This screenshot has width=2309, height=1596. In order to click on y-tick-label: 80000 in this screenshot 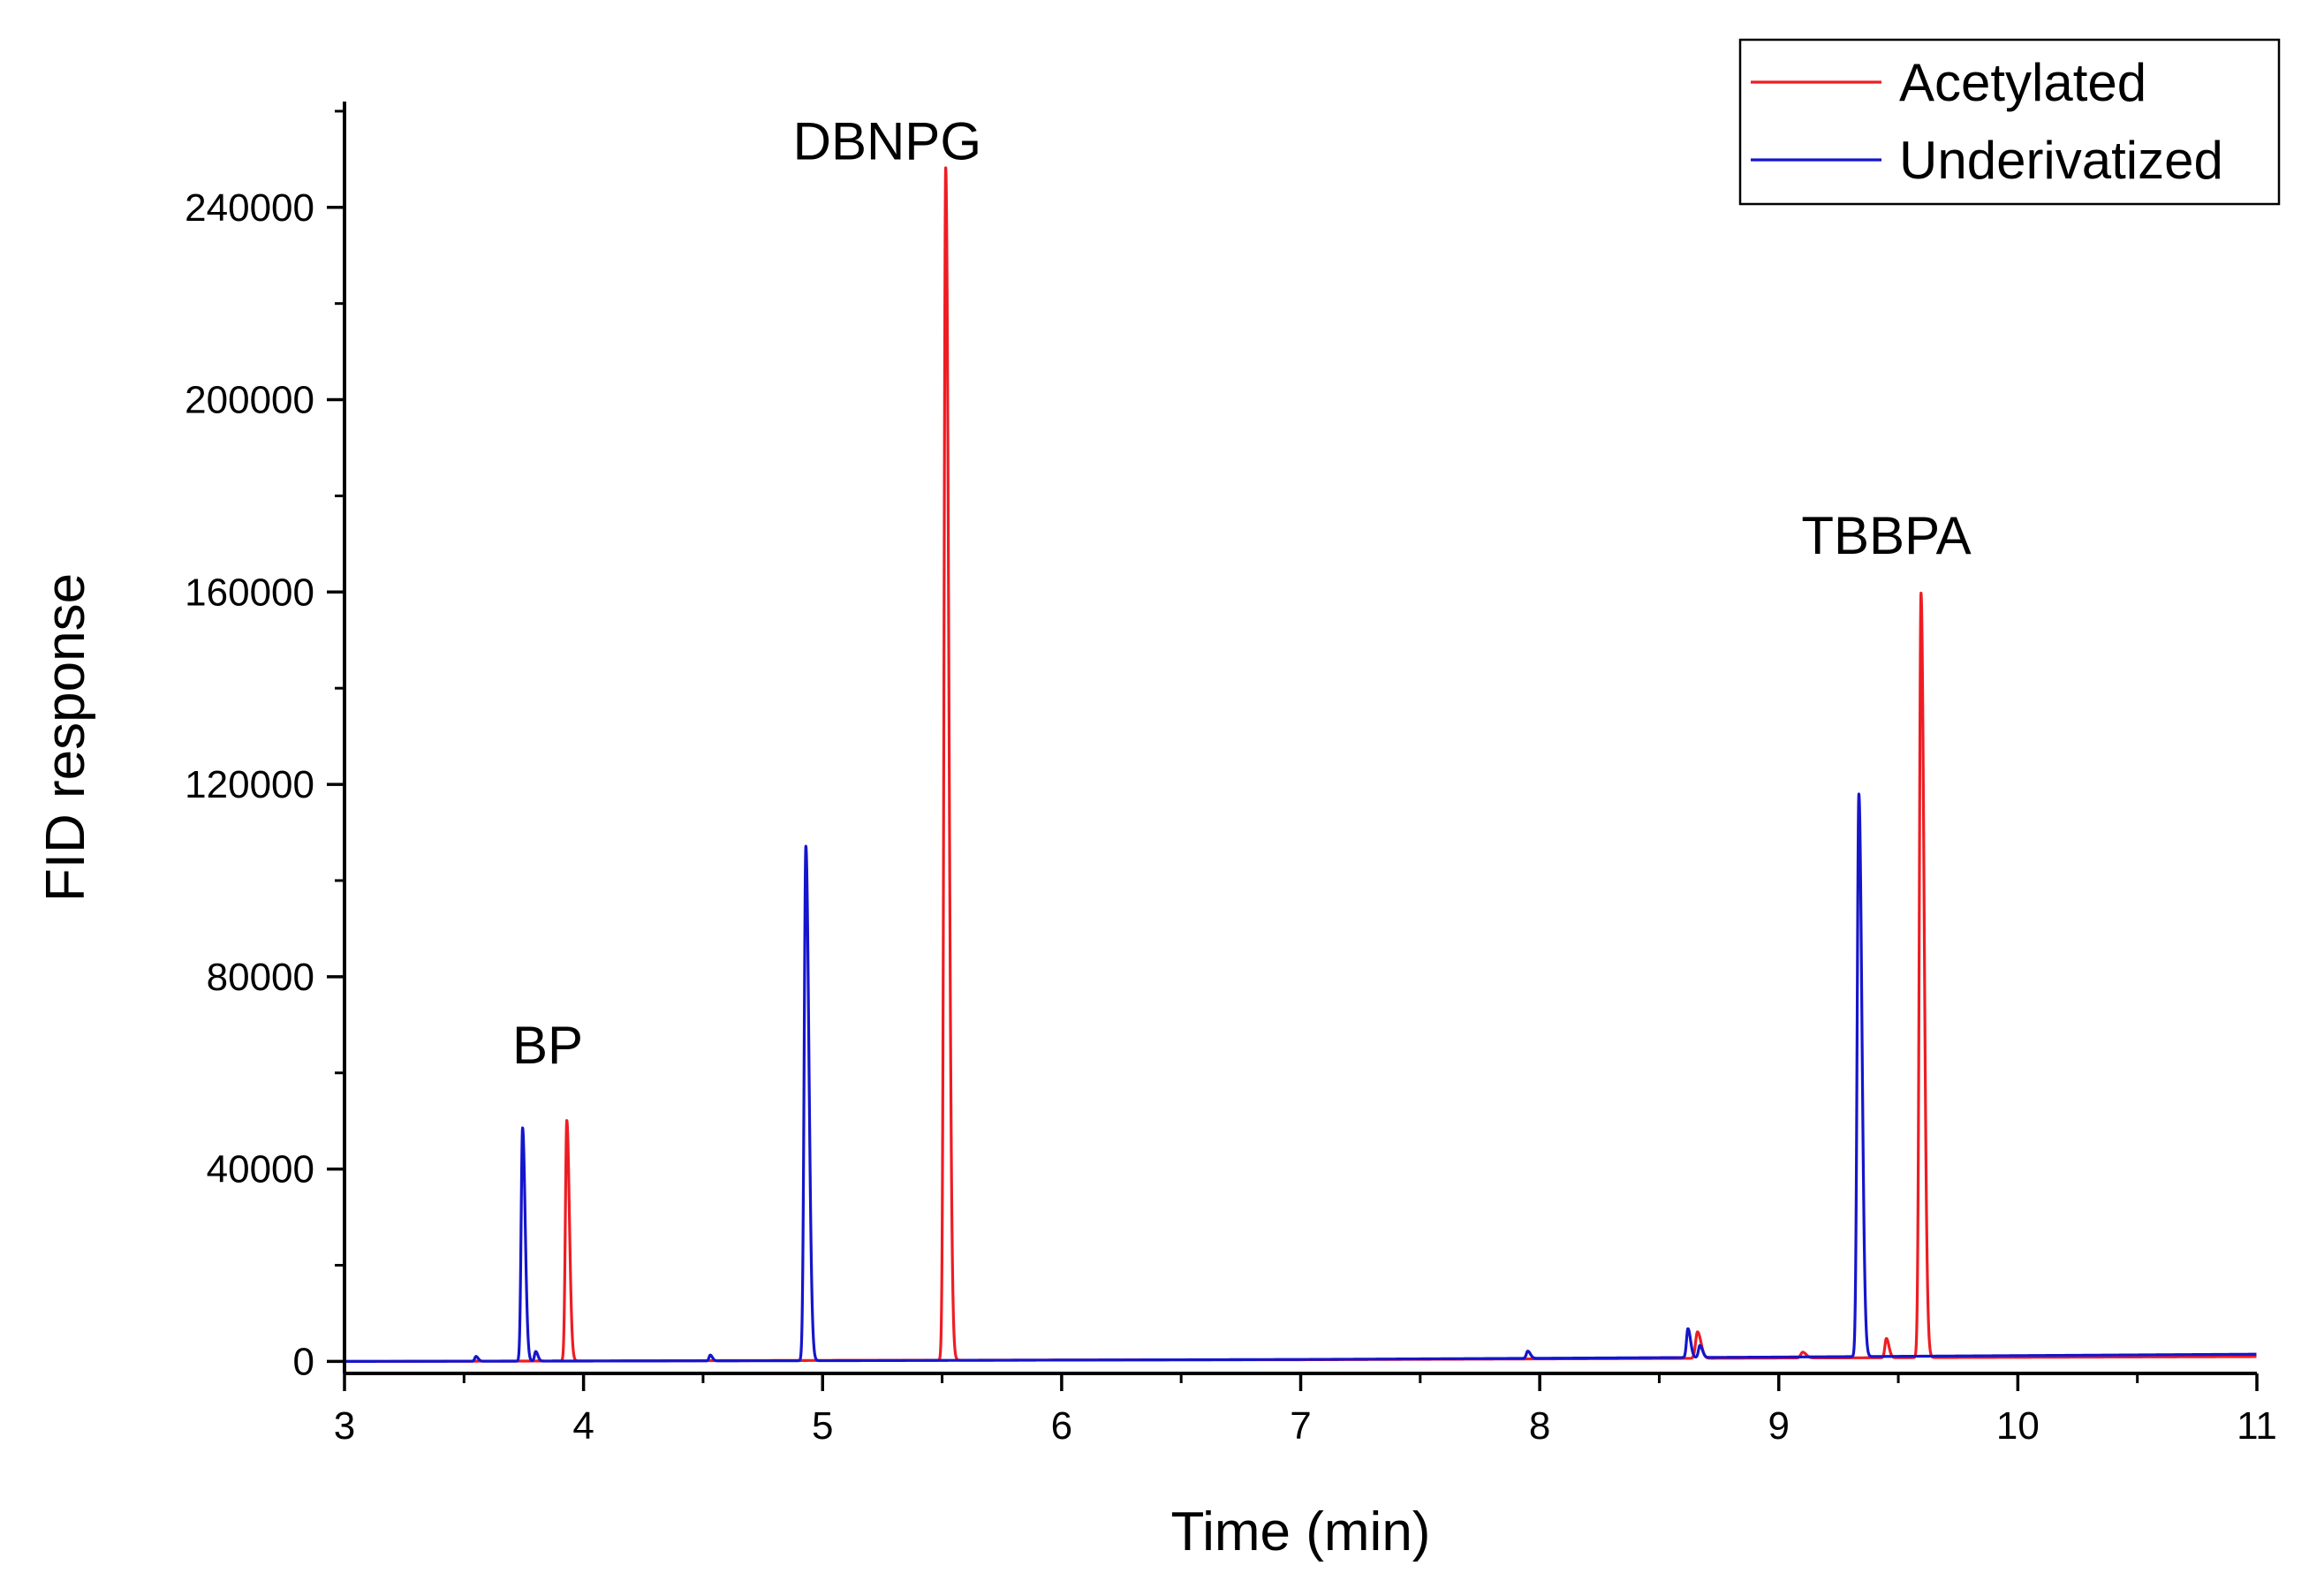, I will do `click(260, 977)`.